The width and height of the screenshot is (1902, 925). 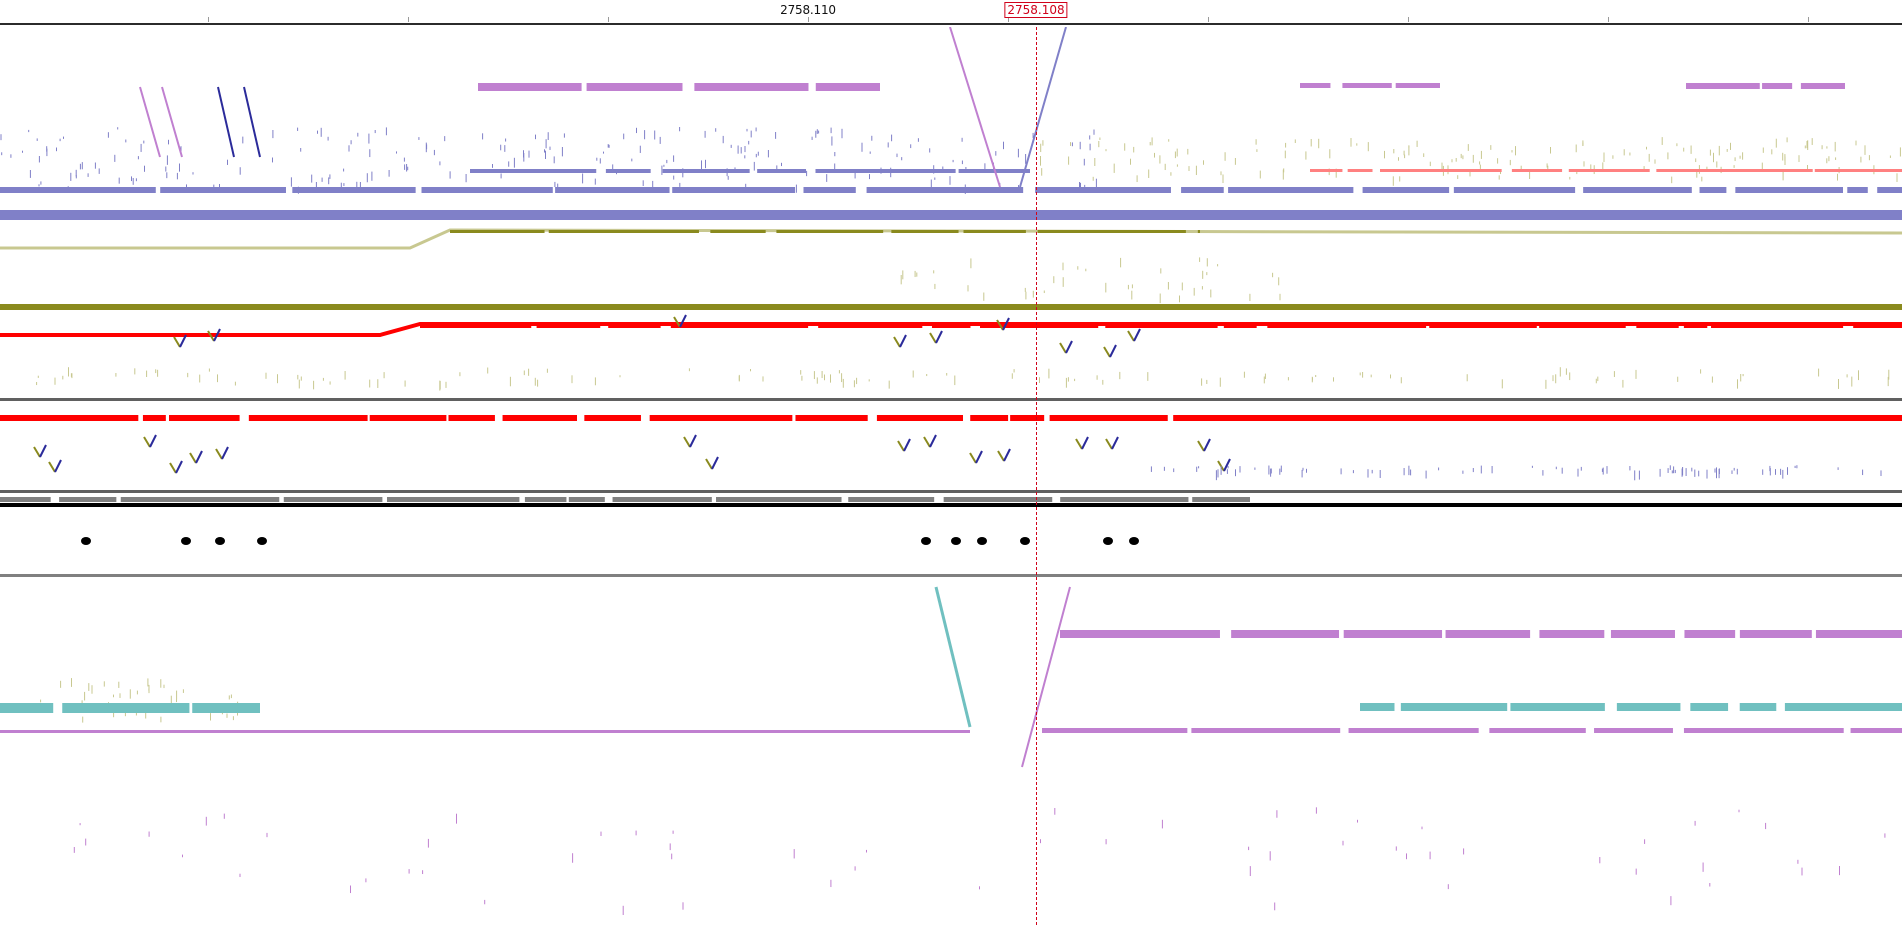 I want to click on black-base-band, so click(x=951, y=505).